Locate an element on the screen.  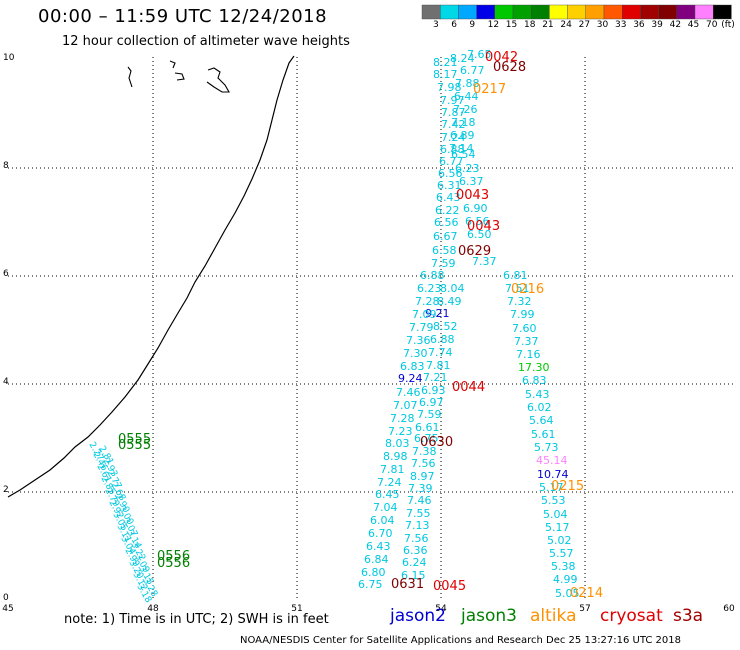
scale-label: 42 is located at coordinates (675, 25).